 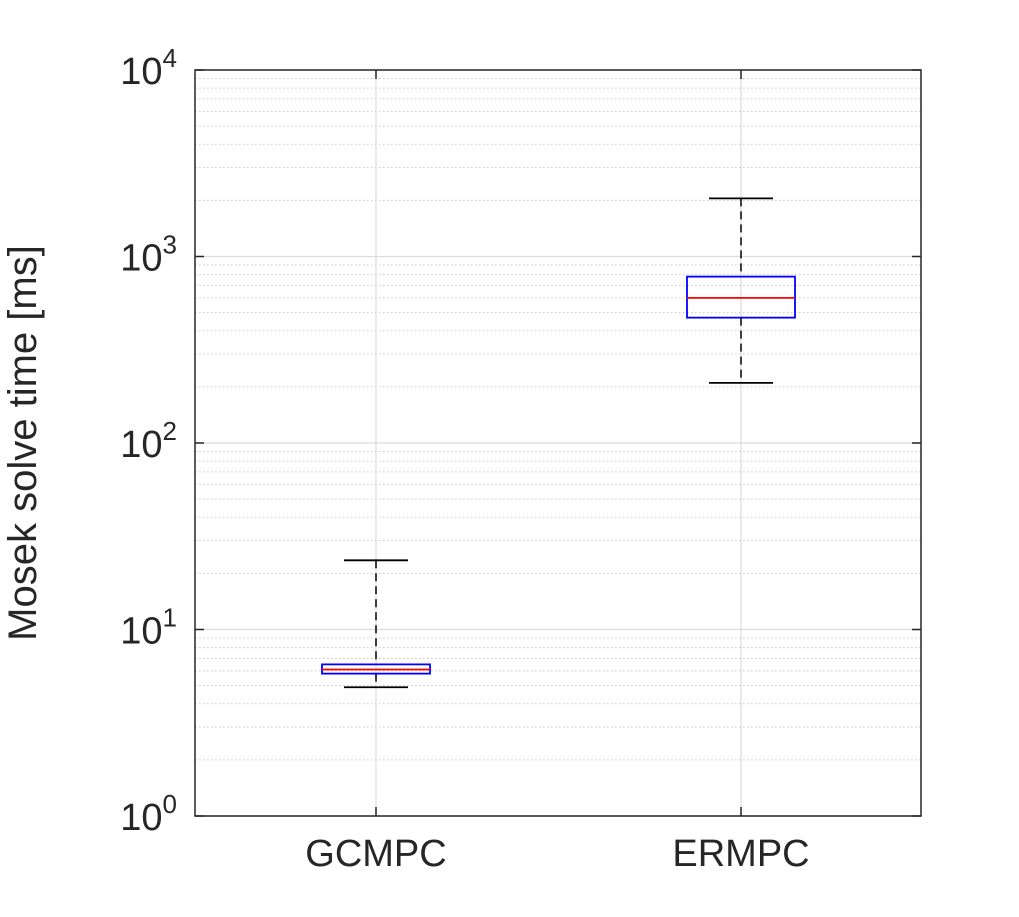 What do you see at coordinates (148, 255) in the screenshot?
I see `y-tick-label: 10³` at bounding box center [148, 255].